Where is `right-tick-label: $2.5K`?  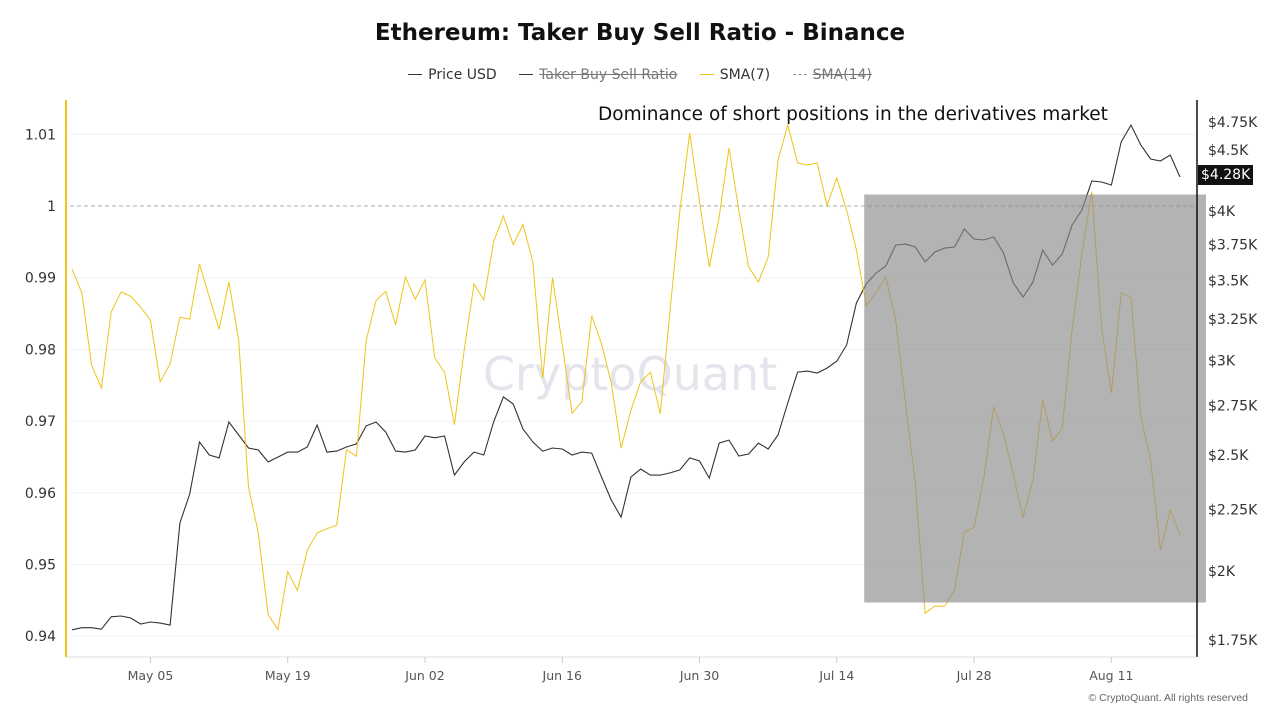
right-tick-label: $2.5K is located at coordinates (1228, 456).